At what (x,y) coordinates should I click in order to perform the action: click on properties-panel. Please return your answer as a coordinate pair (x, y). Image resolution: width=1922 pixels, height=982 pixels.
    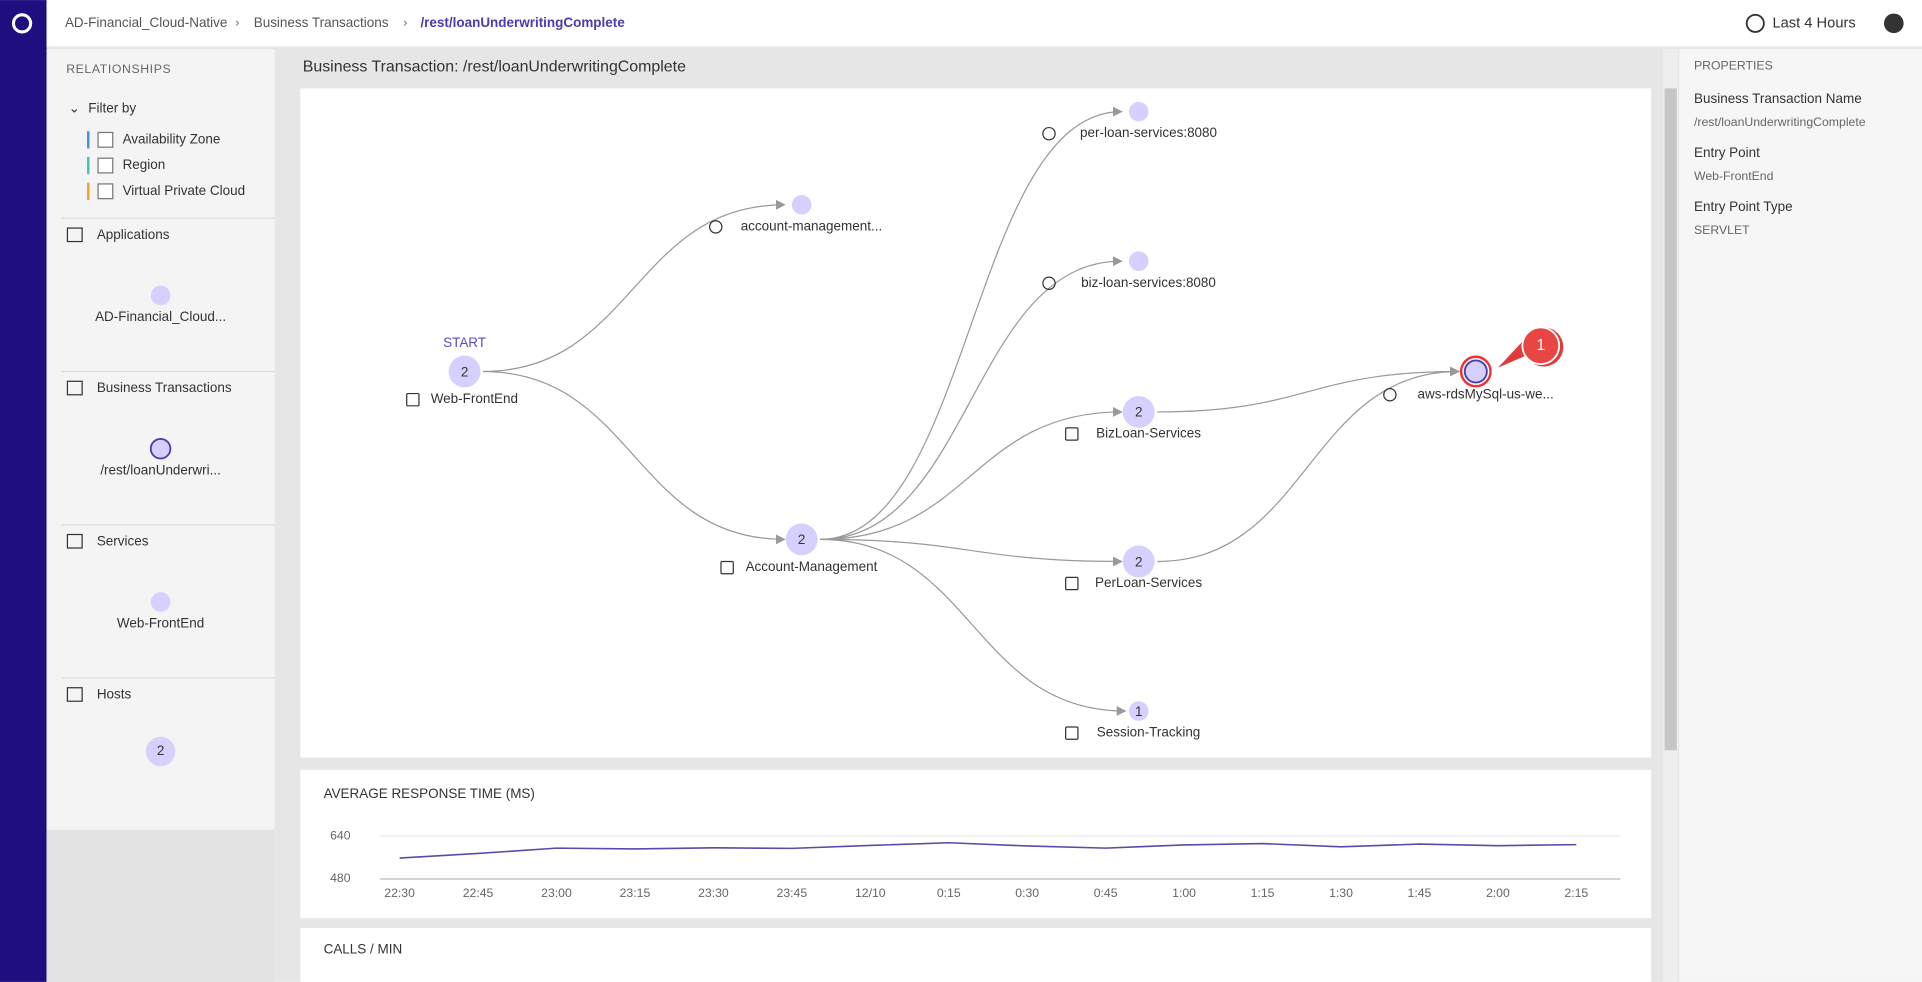
    Looking at the image, I should click on (1800, 515).